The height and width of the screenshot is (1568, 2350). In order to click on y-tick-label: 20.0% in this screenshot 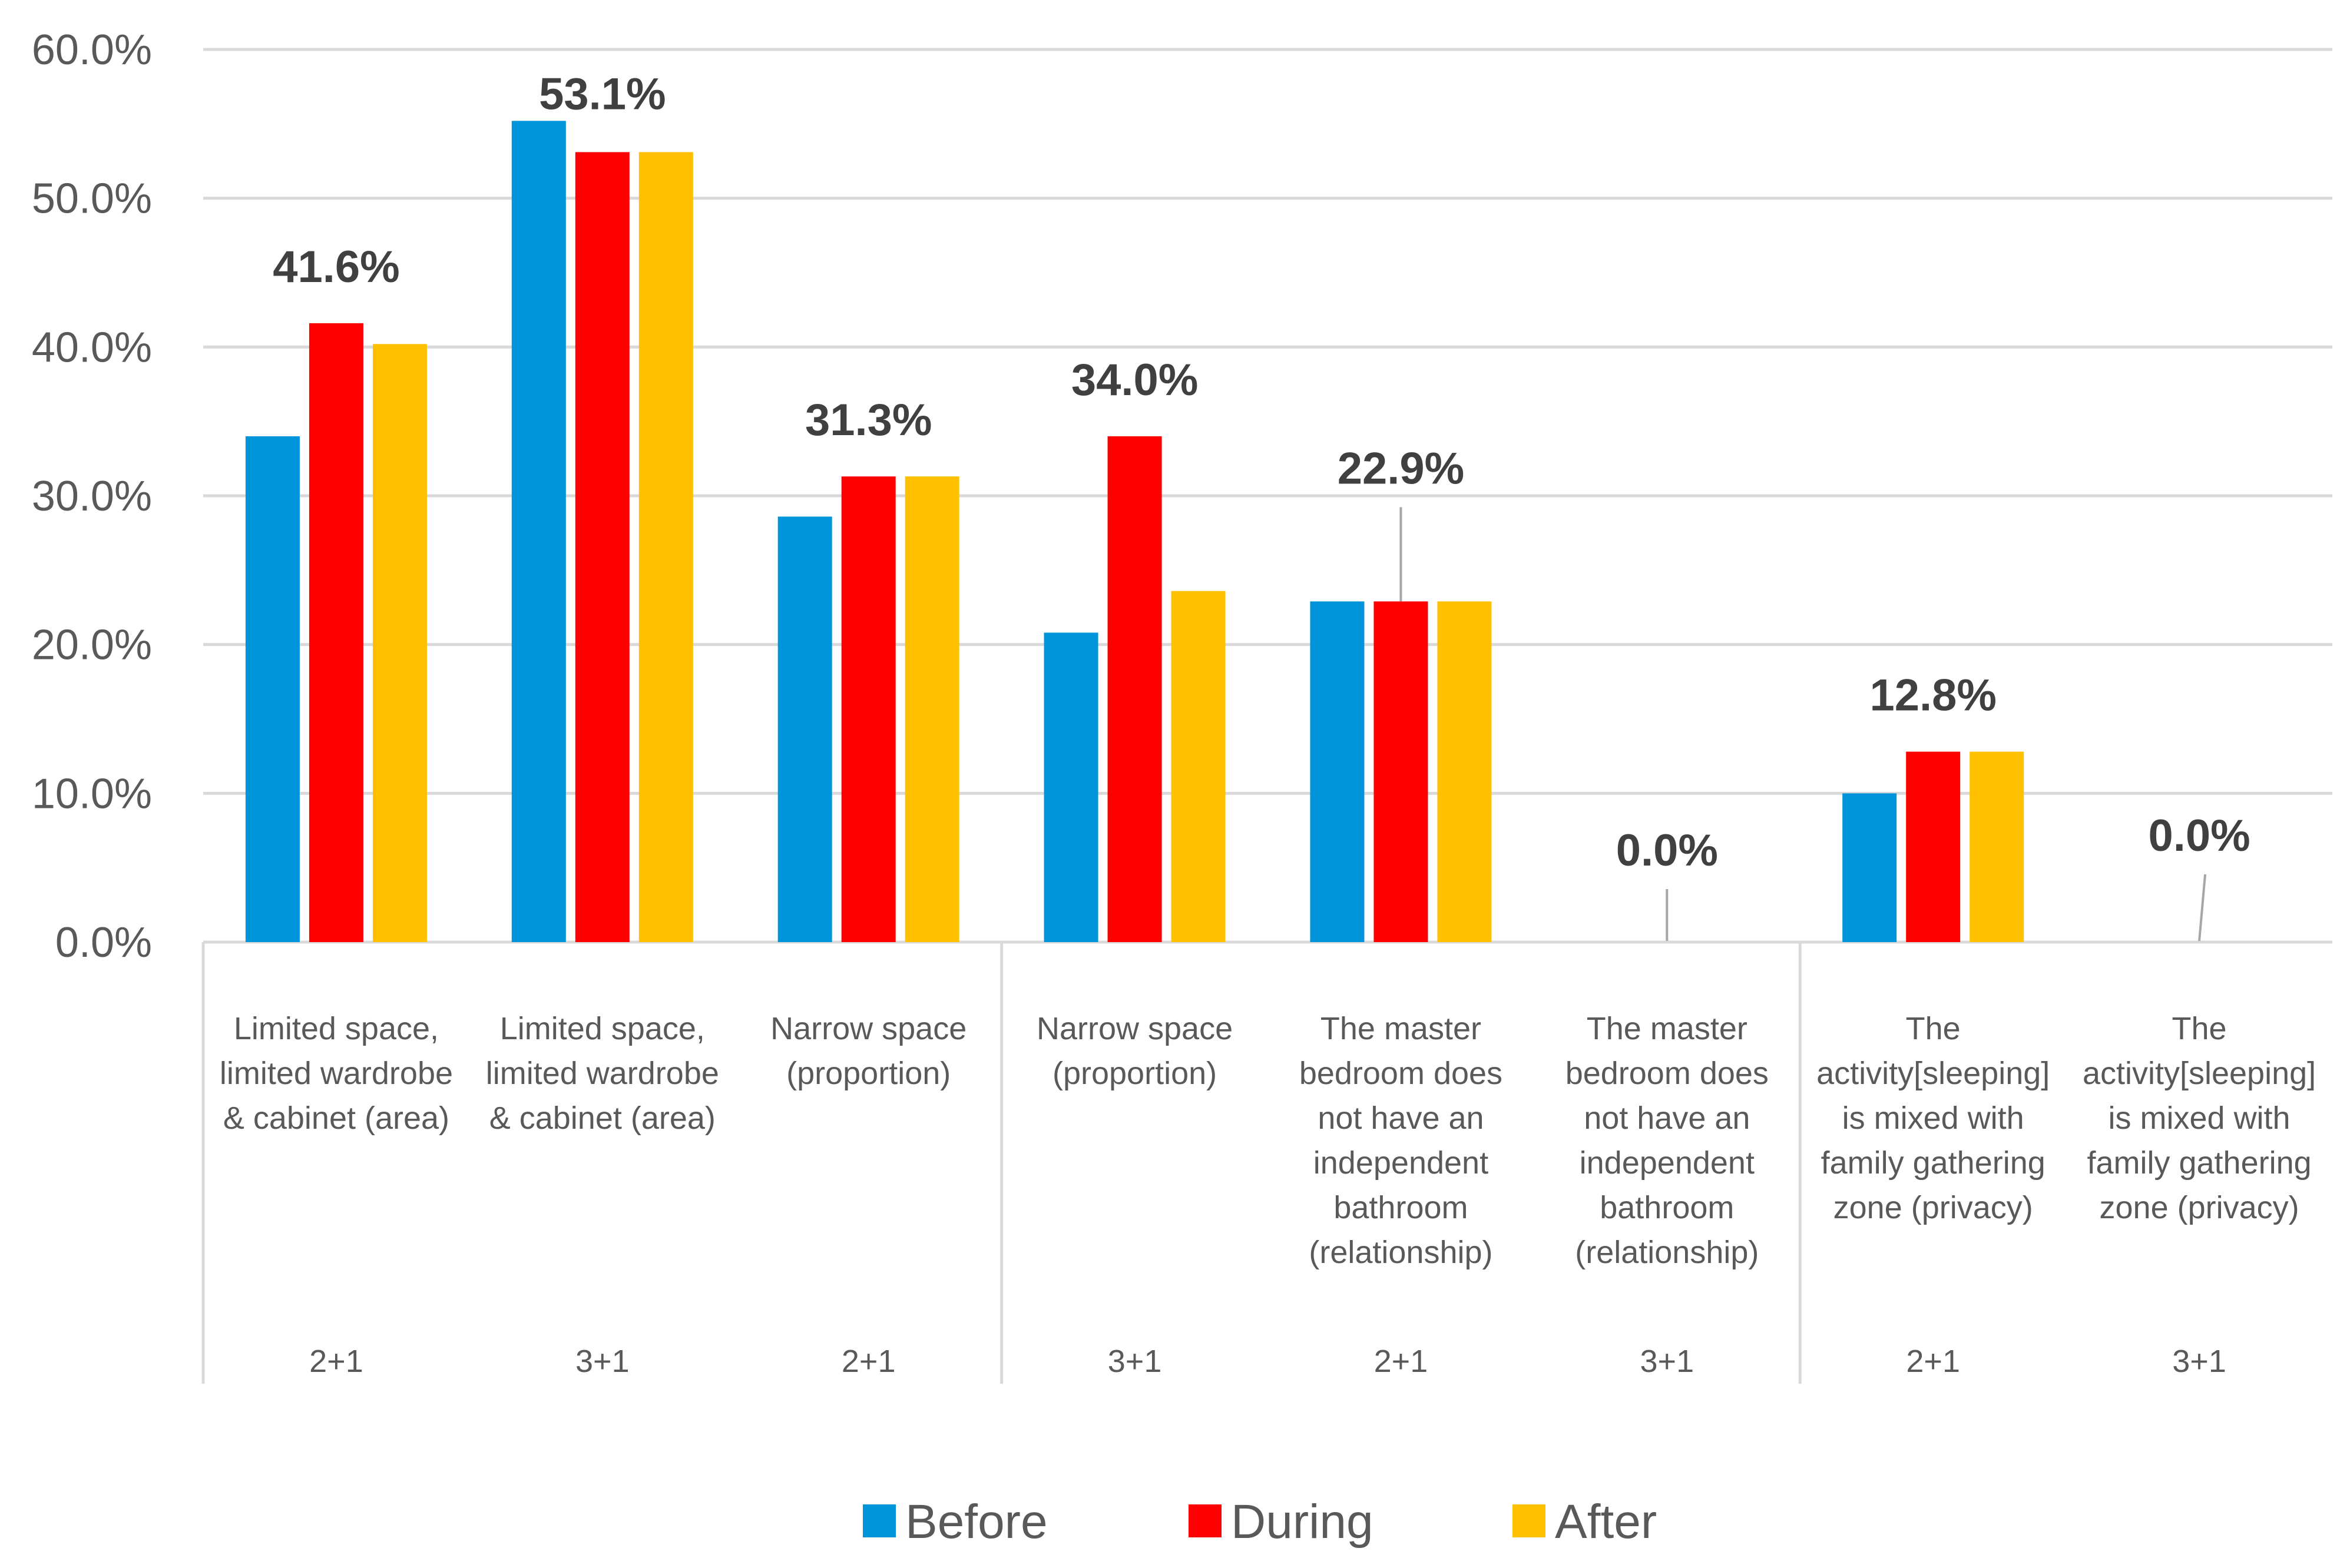, I will do `click(92, 645)`.